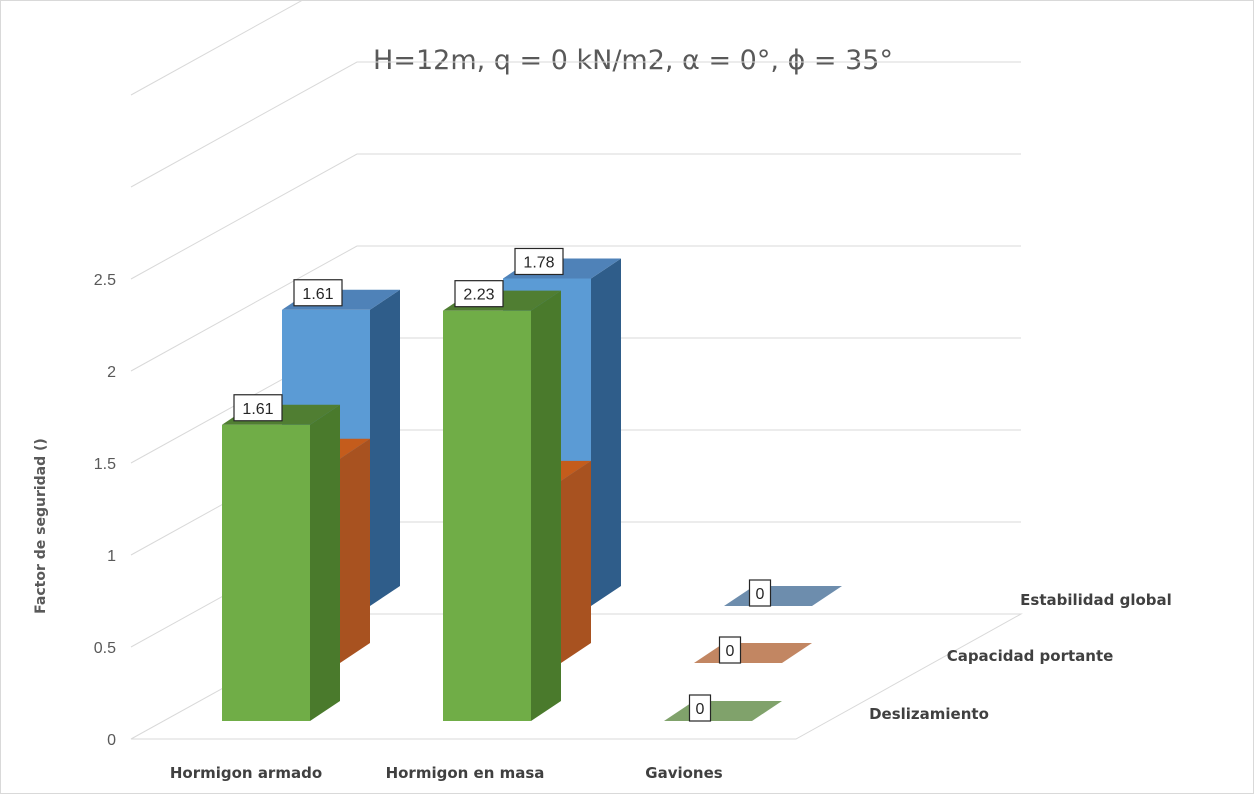 This screenshot has height=795, width=1254. I want to click on data-label: 1.78, so click(538, 262).